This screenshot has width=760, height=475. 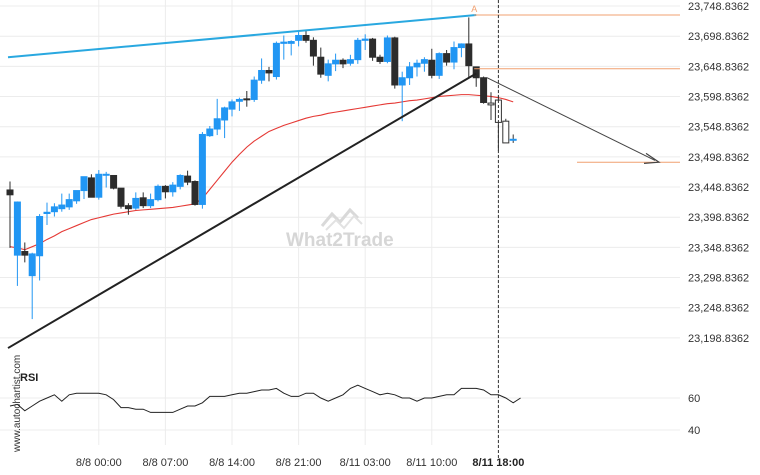 I want to click on time-tick-label: 8/8 21:00, so click(x=299, y=463).